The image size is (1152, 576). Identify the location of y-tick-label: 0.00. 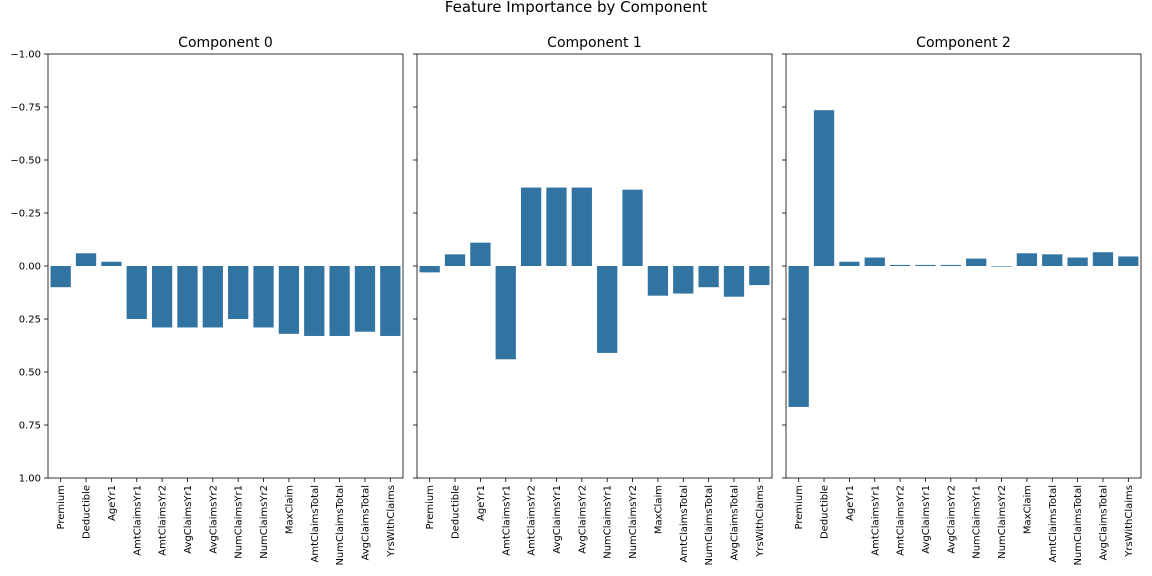
(30, 267).